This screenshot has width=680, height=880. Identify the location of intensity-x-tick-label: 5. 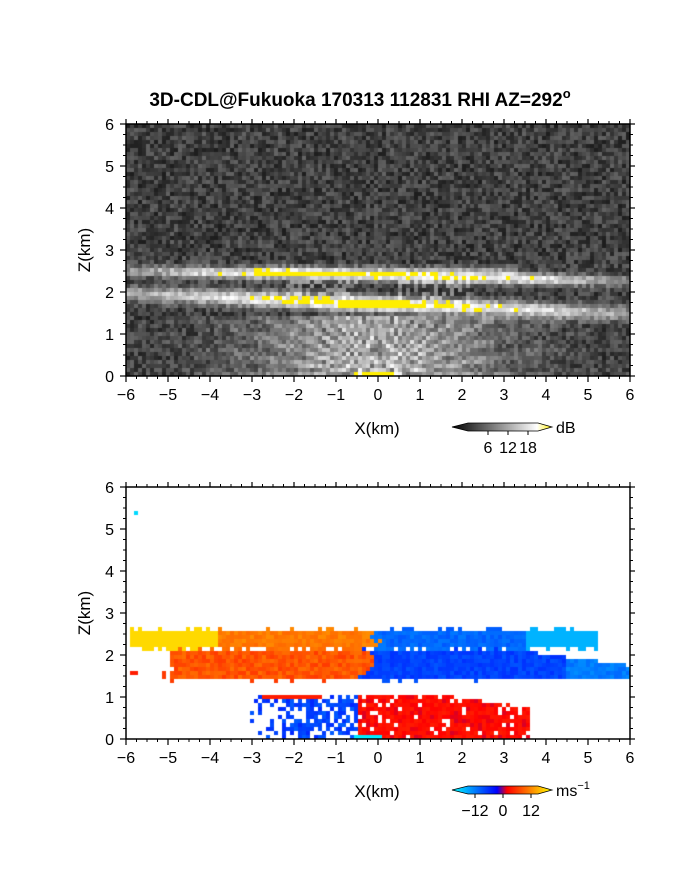
(588, 395).